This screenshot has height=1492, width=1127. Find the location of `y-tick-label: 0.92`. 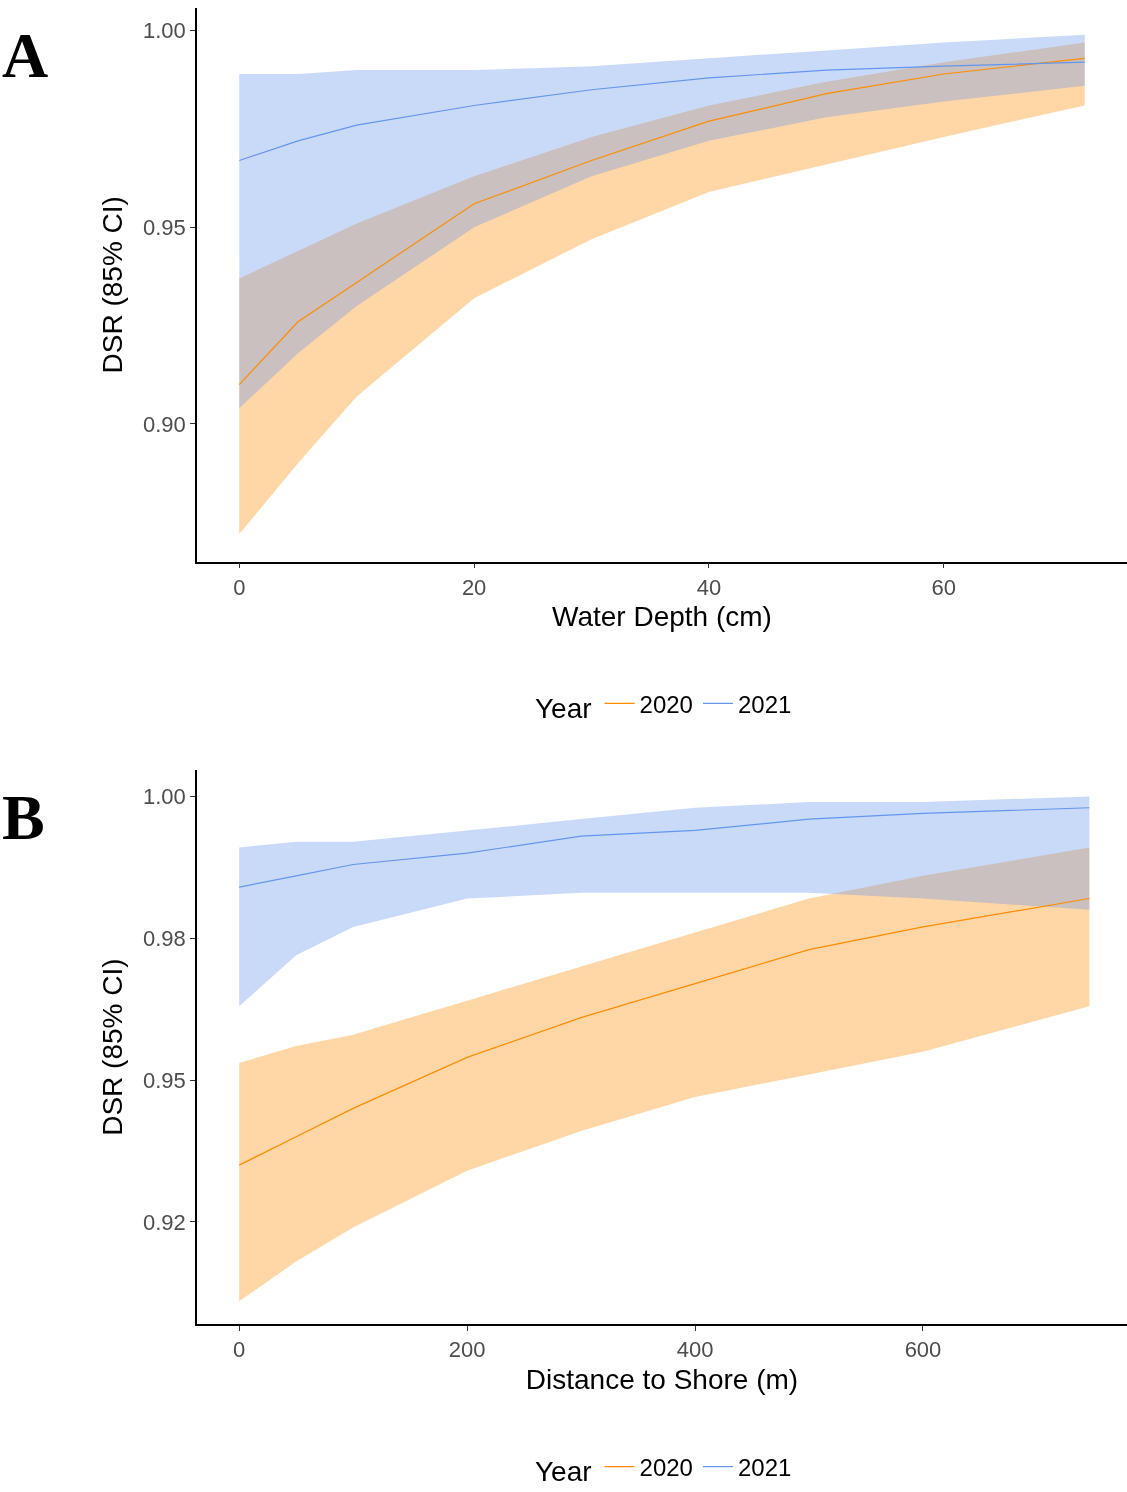

y-tick-label: 0.92 is located at coordinates (164, 1222).